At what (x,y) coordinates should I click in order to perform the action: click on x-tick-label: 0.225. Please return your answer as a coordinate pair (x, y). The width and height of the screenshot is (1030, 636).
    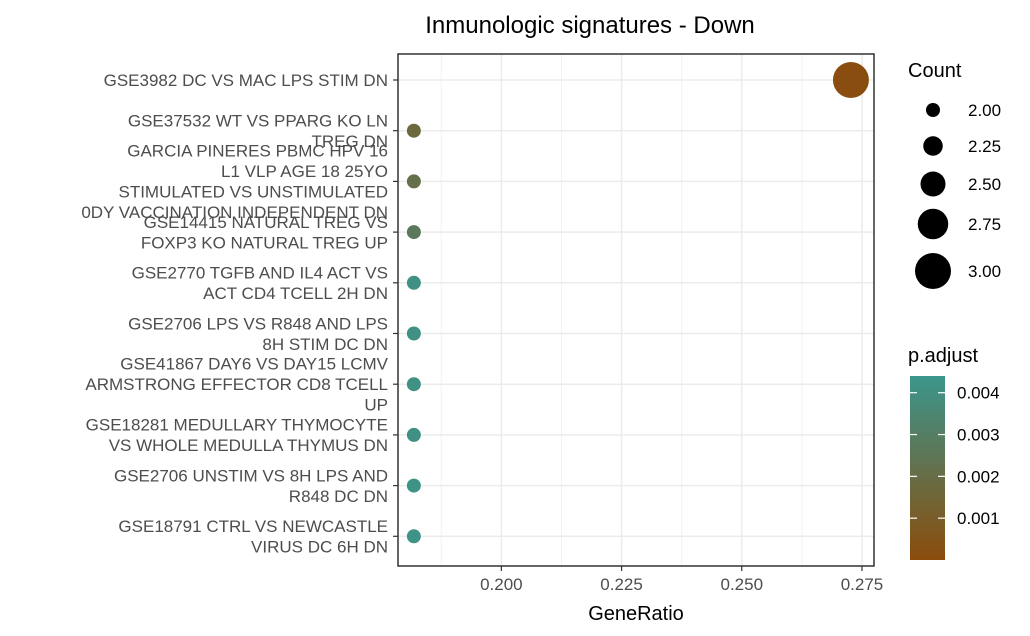
    Looking at the image, I should click on (621, 584).